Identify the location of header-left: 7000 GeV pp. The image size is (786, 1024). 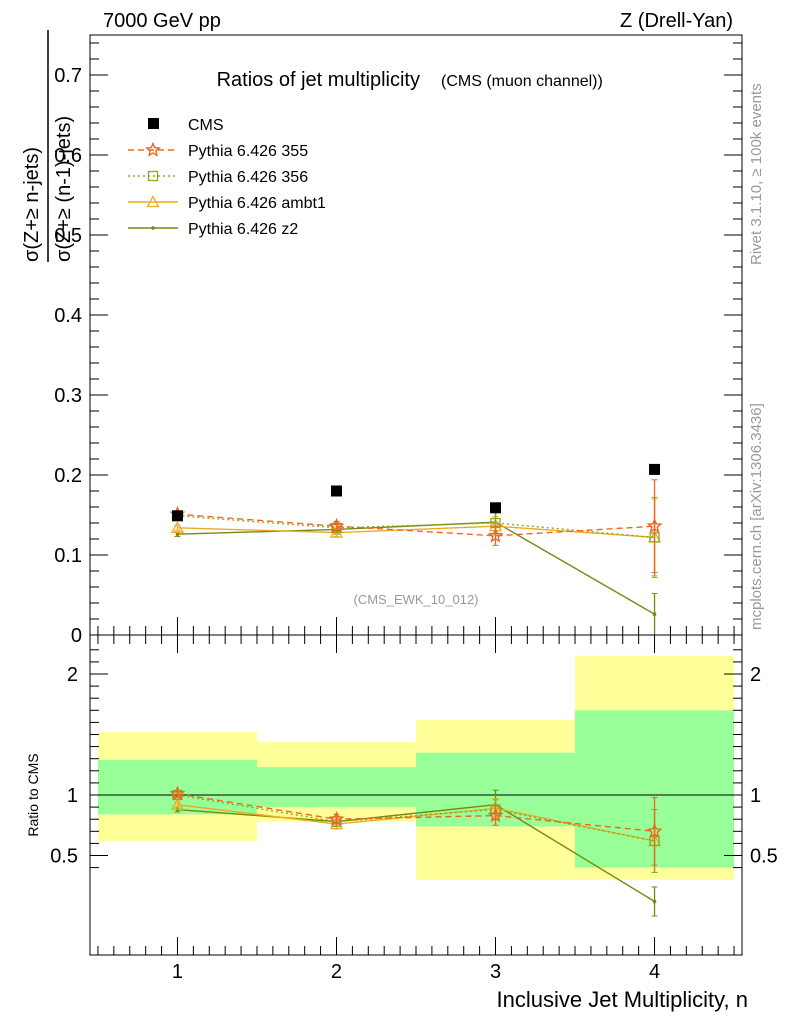
(162, 21).